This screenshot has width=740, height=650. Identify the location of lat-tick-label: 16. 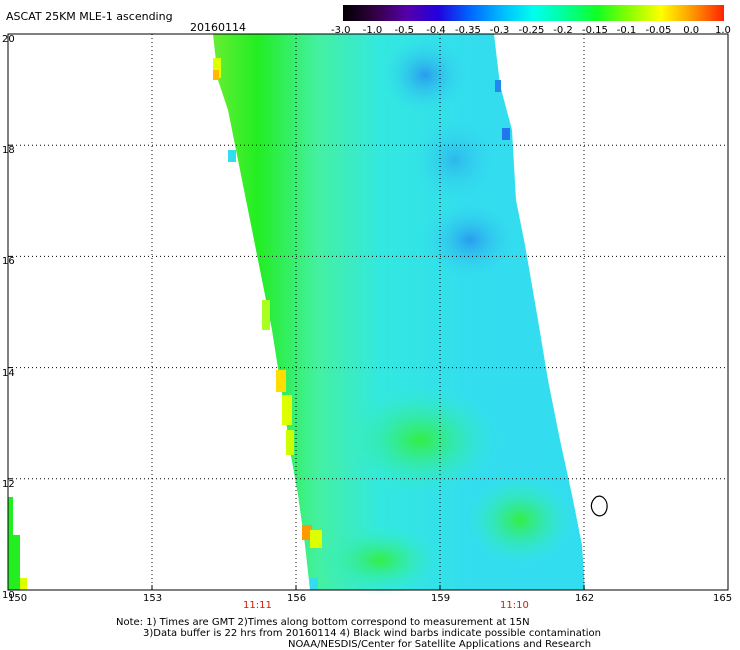
(8, 262).